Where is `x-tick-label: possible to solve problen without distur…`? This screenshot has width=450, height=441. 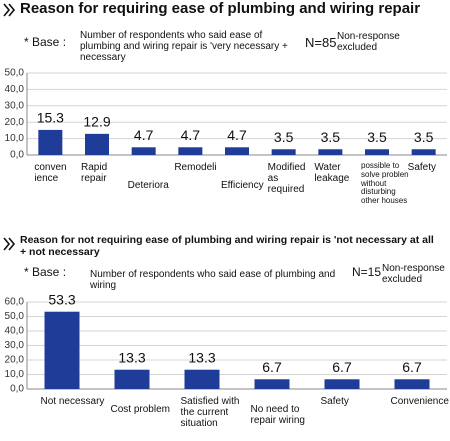 x-tick-label: possible to solve problen without distur… is located at coordinates (385, 183).